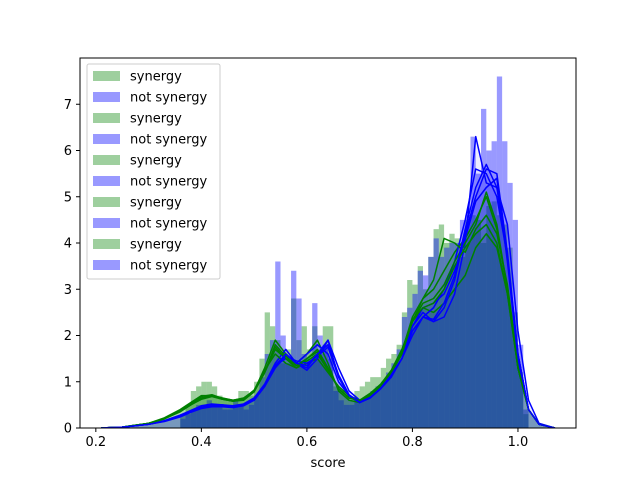 The width and height of the screenshot is (640, 480). Describe the element at coordinates (68, 105) in the screenshot. I see `y-tick-label: 7` at that location.